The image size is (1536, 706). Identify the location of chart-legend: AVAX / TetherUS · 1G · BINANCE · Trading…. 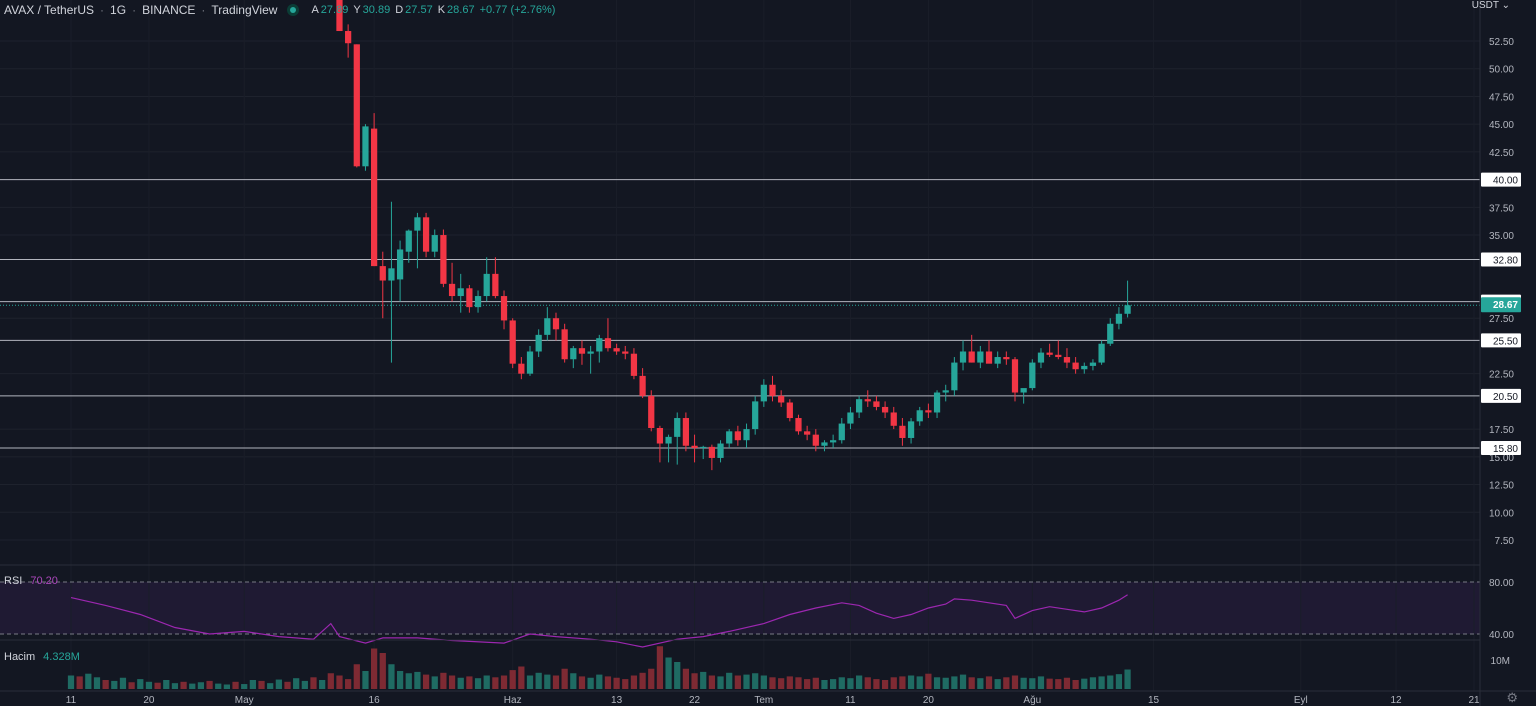
(281, 10).